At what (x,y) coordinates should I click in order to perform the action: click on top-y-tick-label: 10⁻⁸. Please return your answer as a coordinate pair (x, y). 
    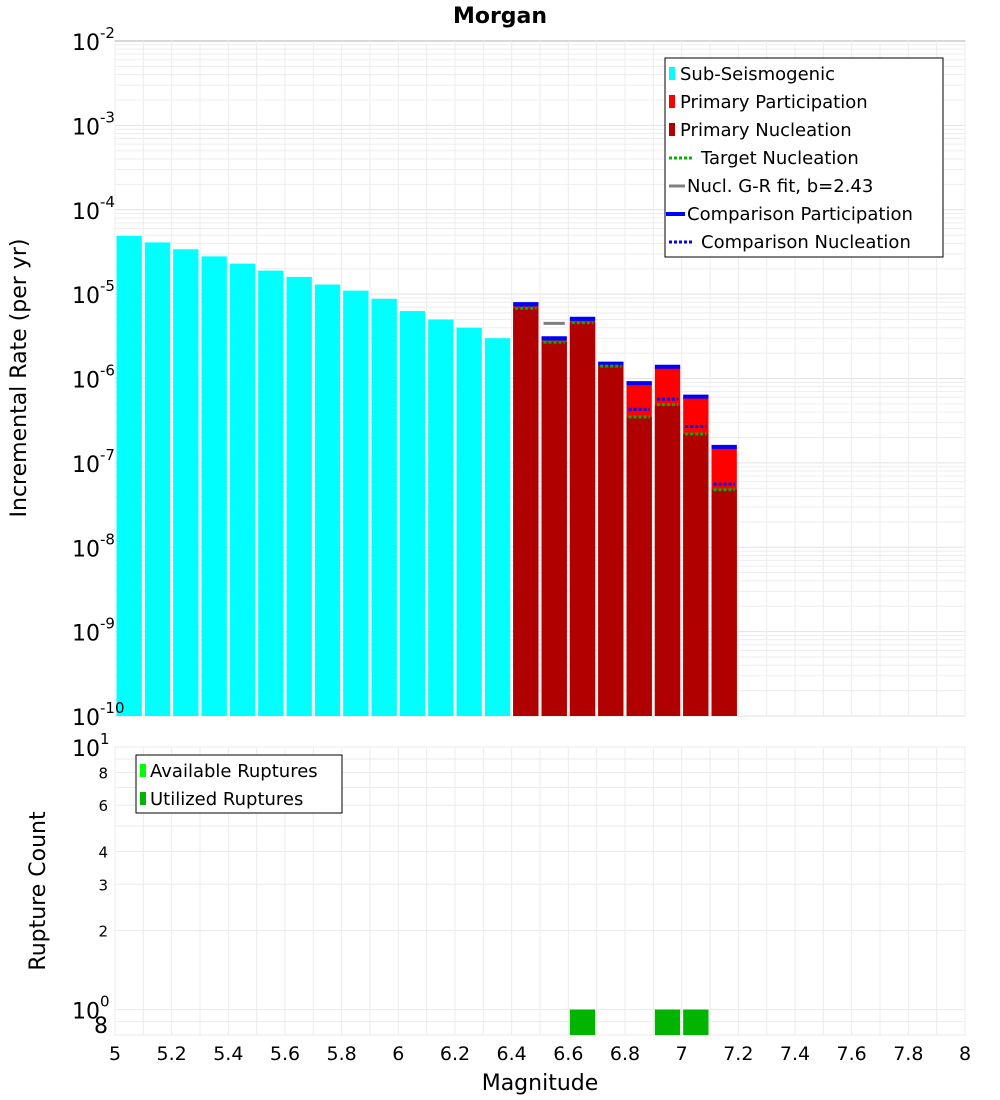
    Looking at the image, I should click on (93, 546).